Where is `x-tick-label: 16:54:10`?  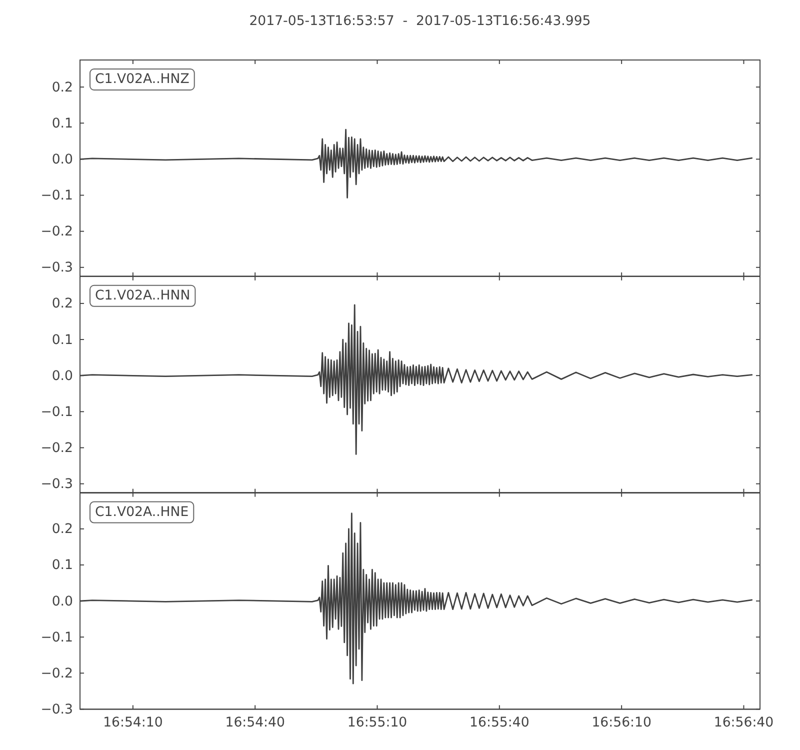
x-tick-label: 16:54:10 is located at coordinates (133, 723).